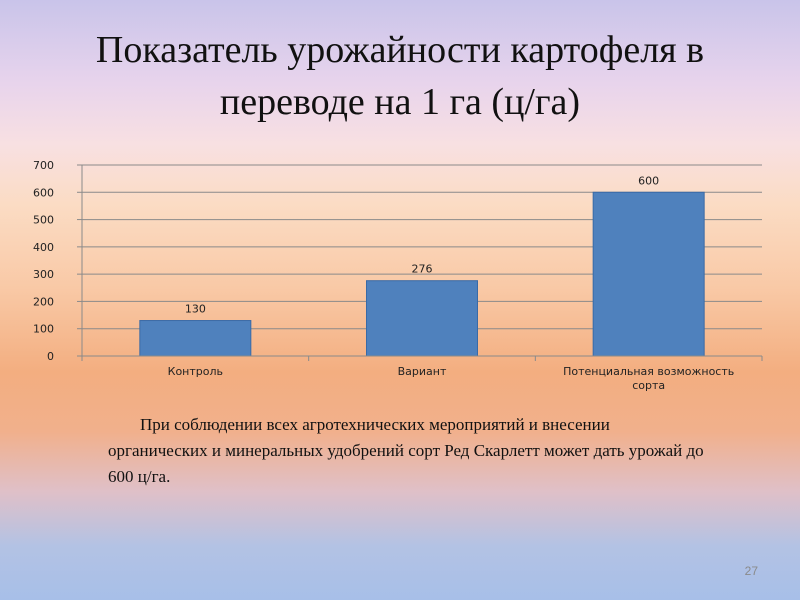 Image resolution: width=800 pixels, height=600 pixels. I want to click on y-axis-tick-label: 600, so click(43, 192).